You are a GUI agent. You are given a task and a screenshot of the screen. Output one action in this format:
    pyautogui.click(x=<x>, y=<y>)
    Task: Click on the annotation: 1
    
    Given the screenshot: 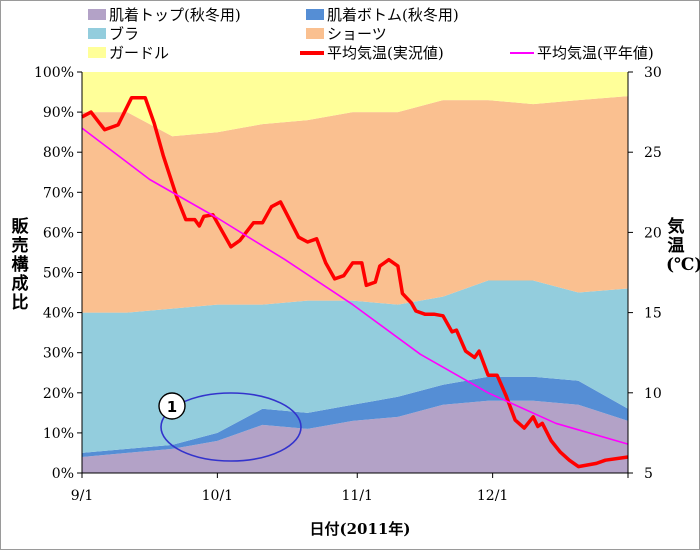 What is the action you would take?
    pyautogui.click(x=230, y=427)
    